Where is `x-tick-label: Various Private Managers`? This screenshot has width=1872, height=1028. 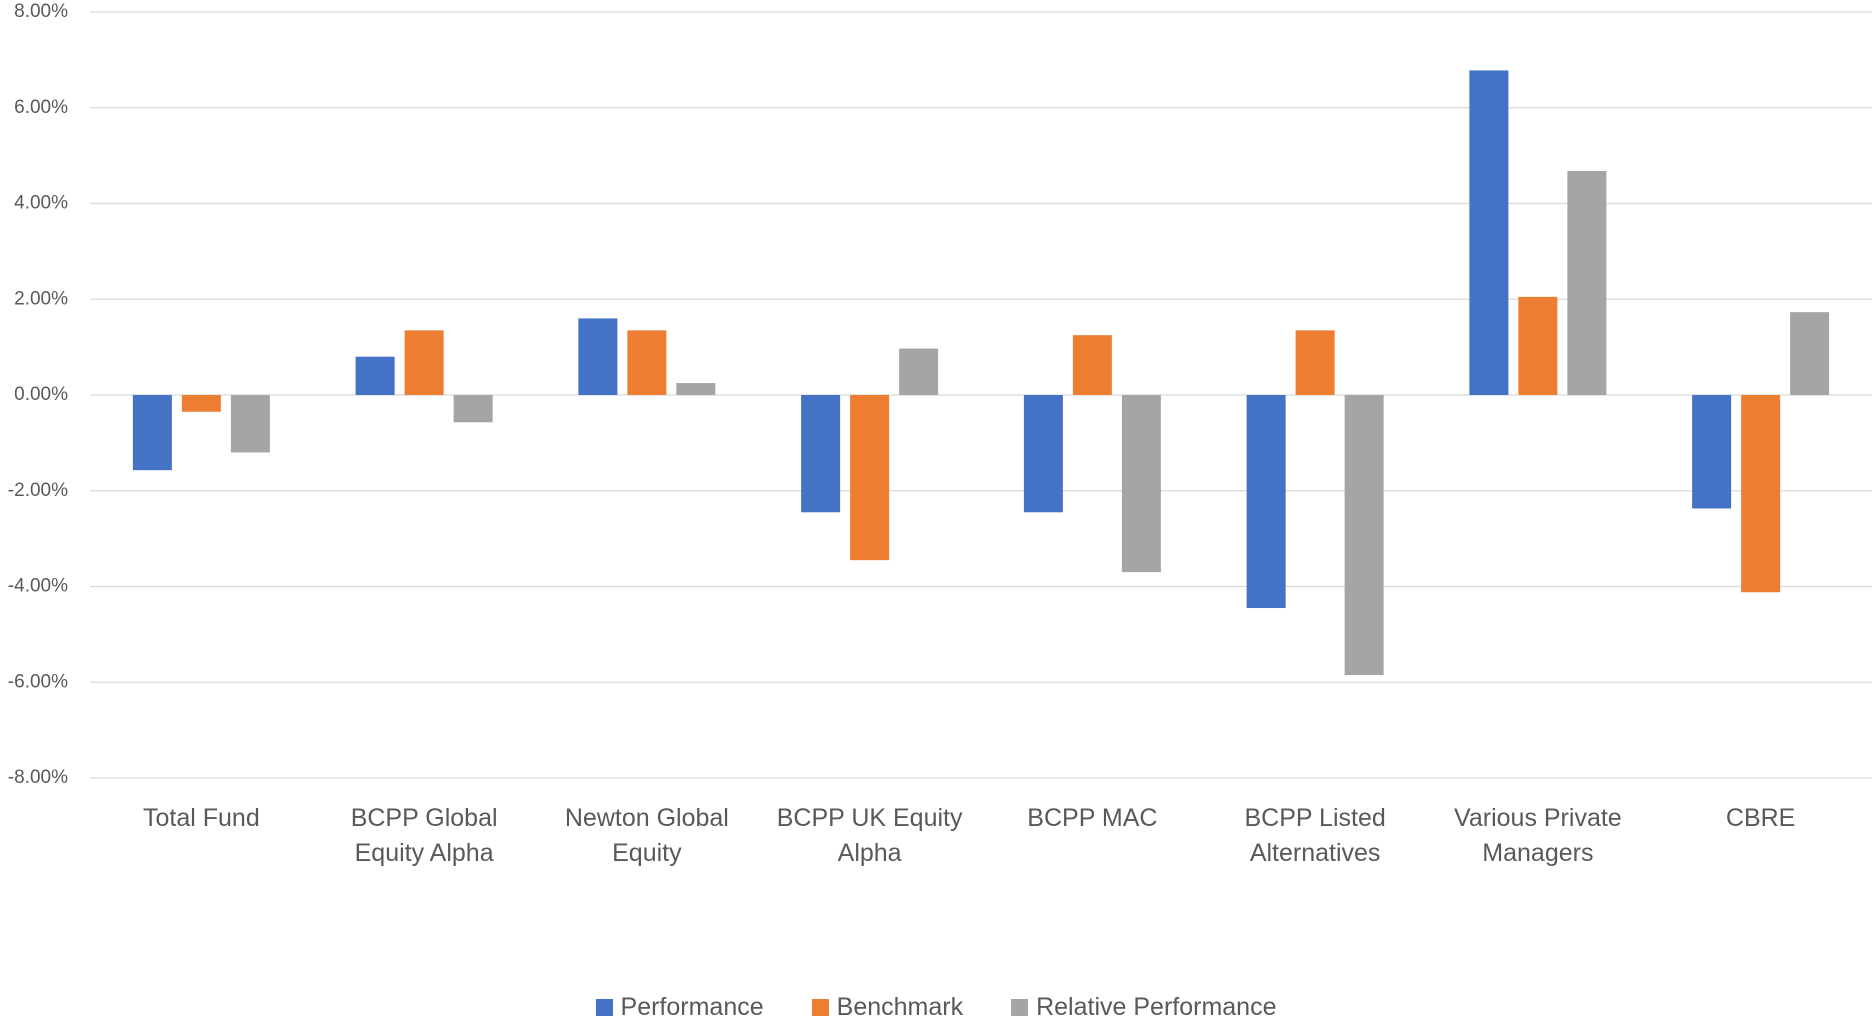 x-tick-label: Various Private Managers is located at coordinates (1538, 835).